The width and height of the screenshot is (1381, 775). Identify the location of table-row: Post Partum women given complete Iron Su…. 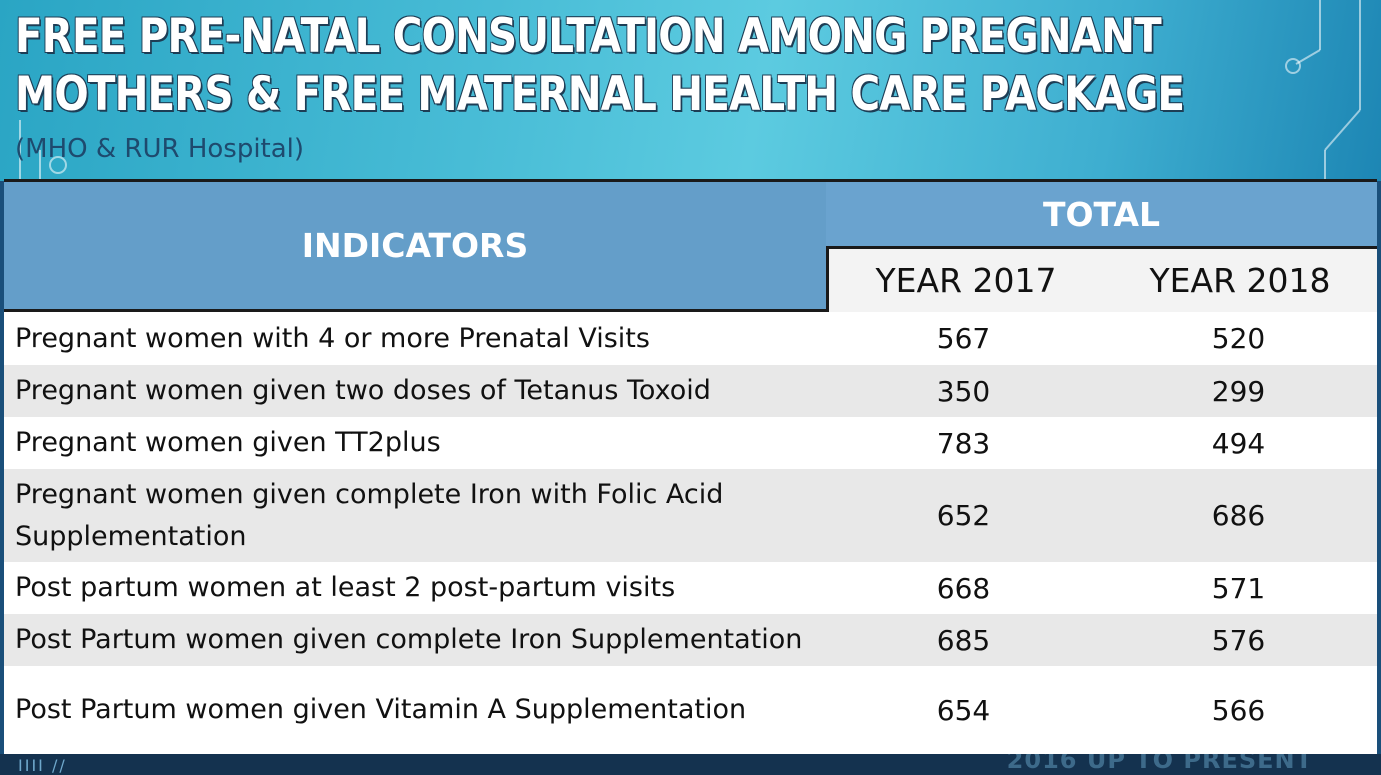
(690, 640).